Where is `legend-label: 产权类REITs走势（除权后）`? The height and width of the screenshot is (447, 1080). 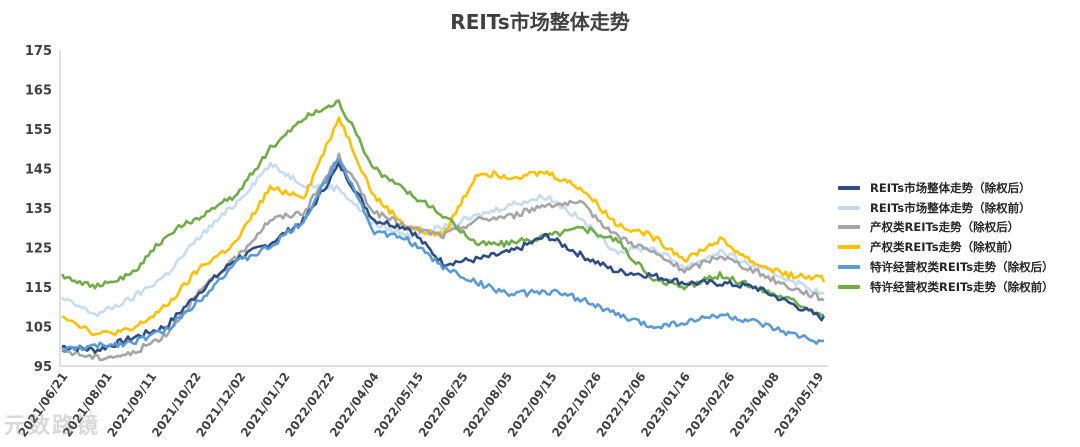 legend-label: 产权类REITs走势（除权后） is located at coordinates (945, 227).